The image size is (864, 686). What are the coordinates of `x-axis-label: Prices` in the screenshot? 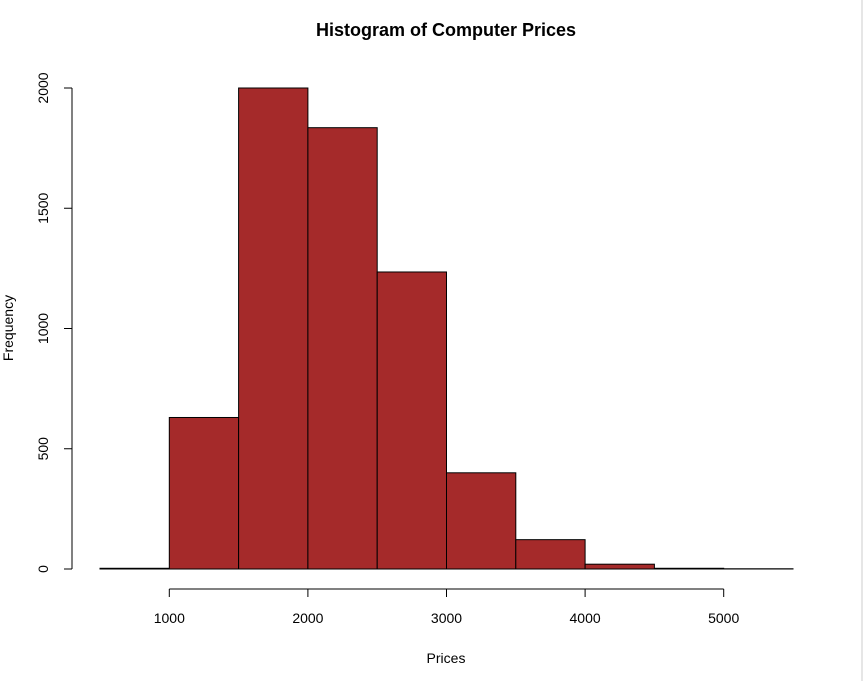 It's located at (446, 658).